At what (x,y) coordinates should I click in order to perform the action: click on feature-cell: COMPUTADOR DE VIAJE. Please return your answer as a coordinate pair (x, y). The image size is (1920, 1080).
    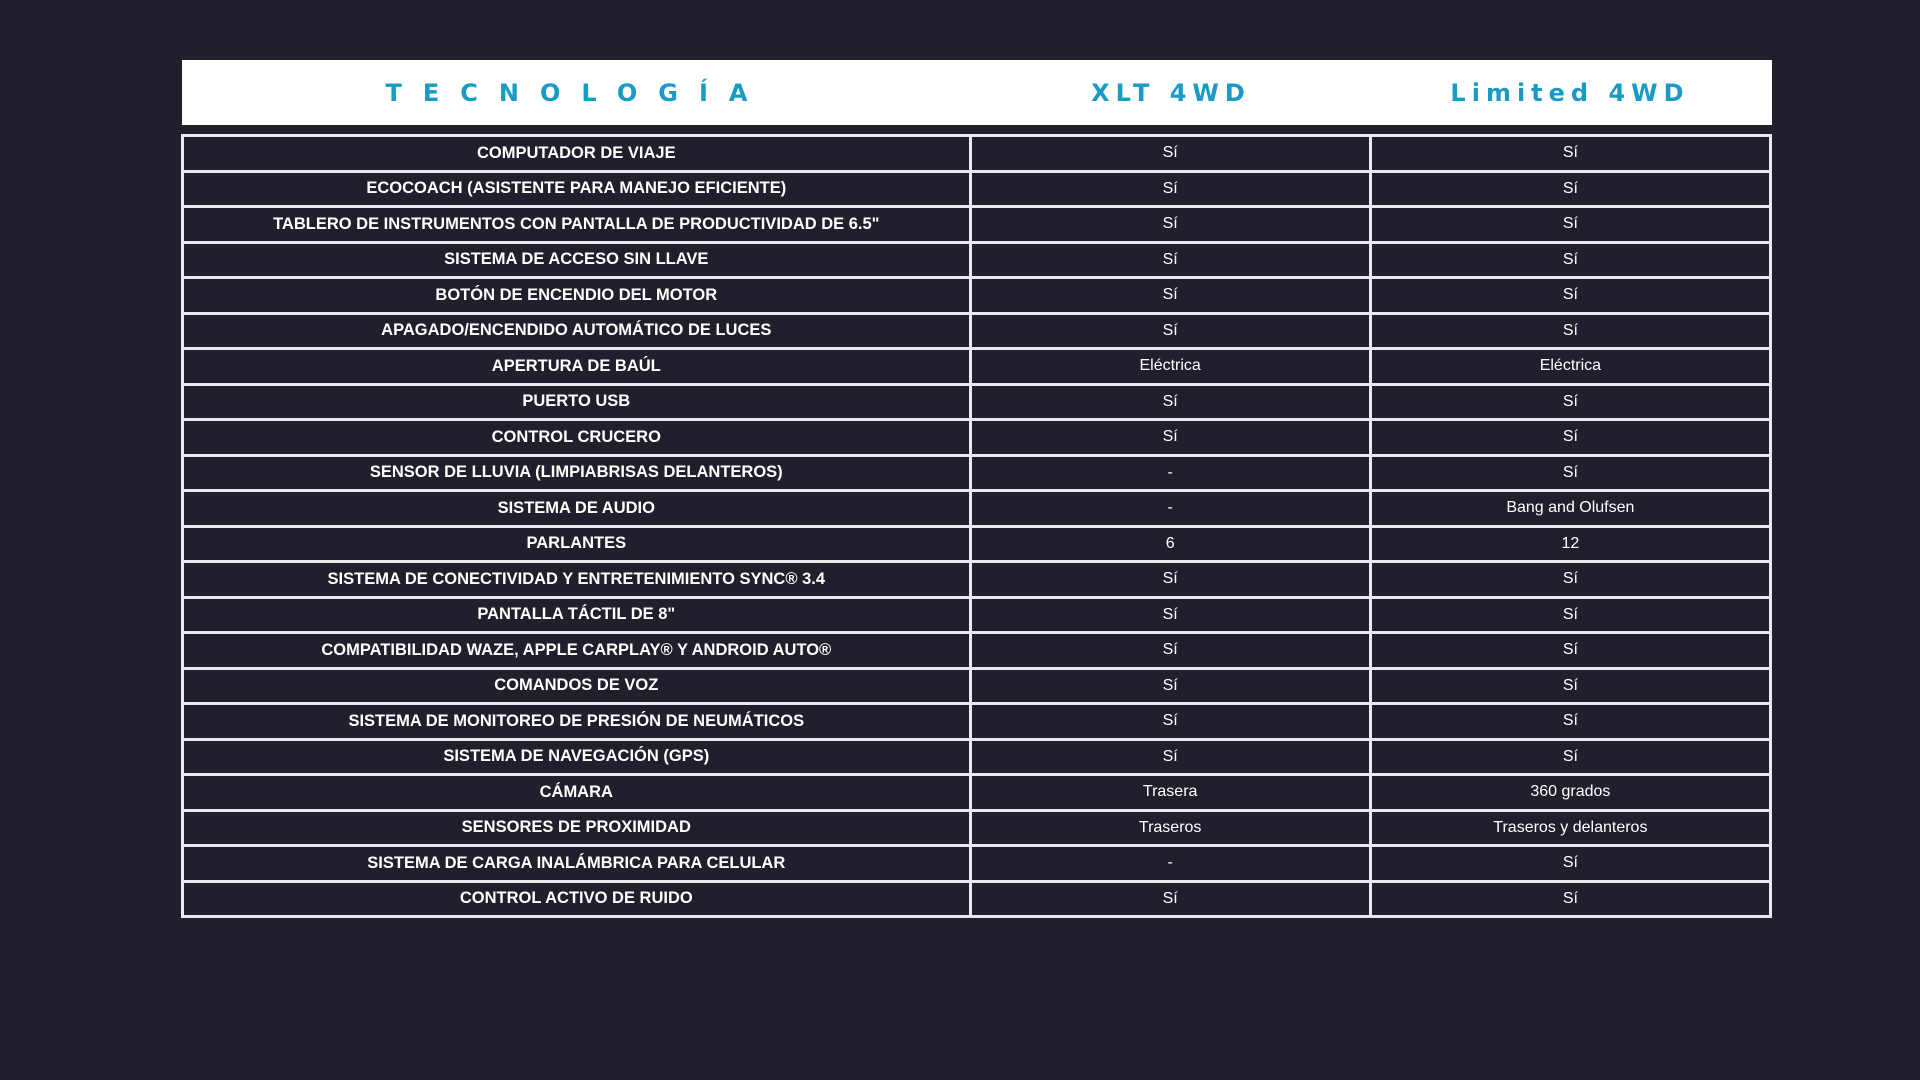
    Looking at the image, I should click on (576, 153).